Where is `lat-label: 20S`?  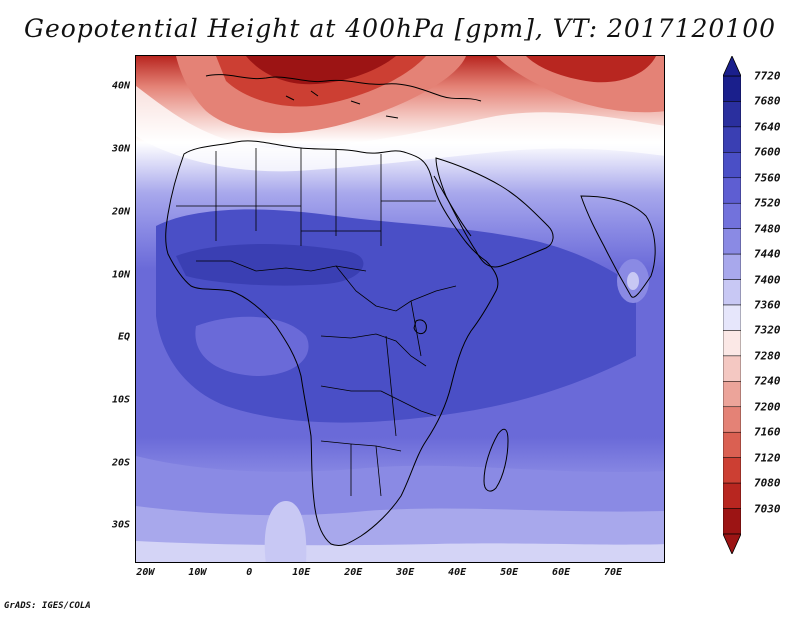
lat-label: 20S is located at coordinates (120, 463).